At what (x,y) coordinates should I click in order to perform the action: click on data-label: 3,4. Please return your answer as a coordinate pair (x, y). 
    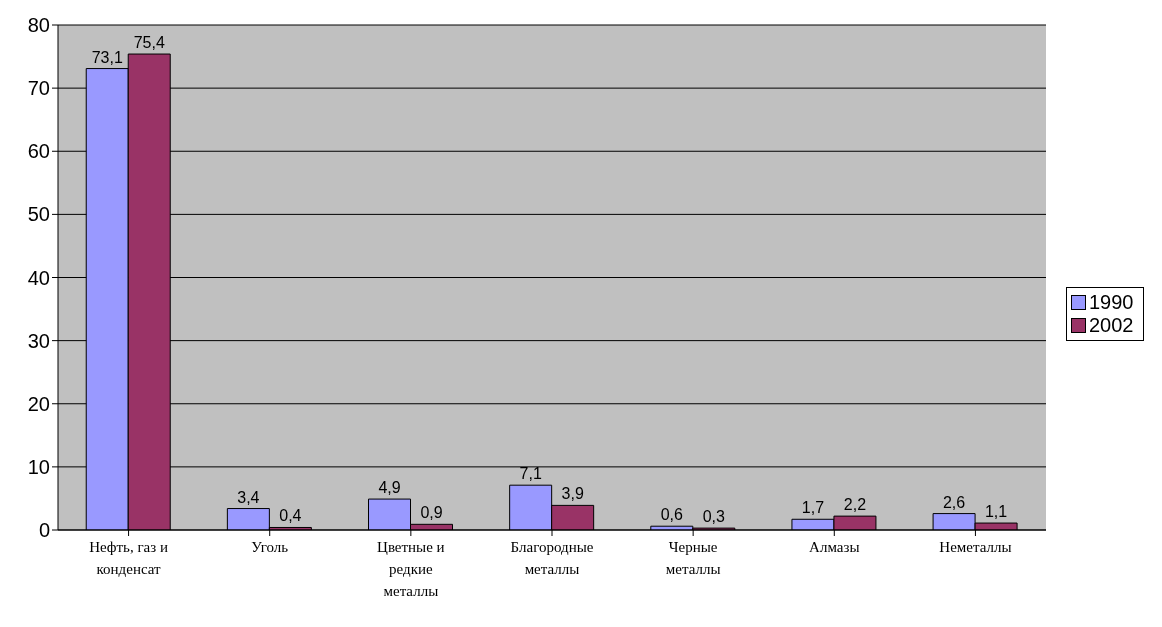
    Looking at the image, I should click on (248, 497).